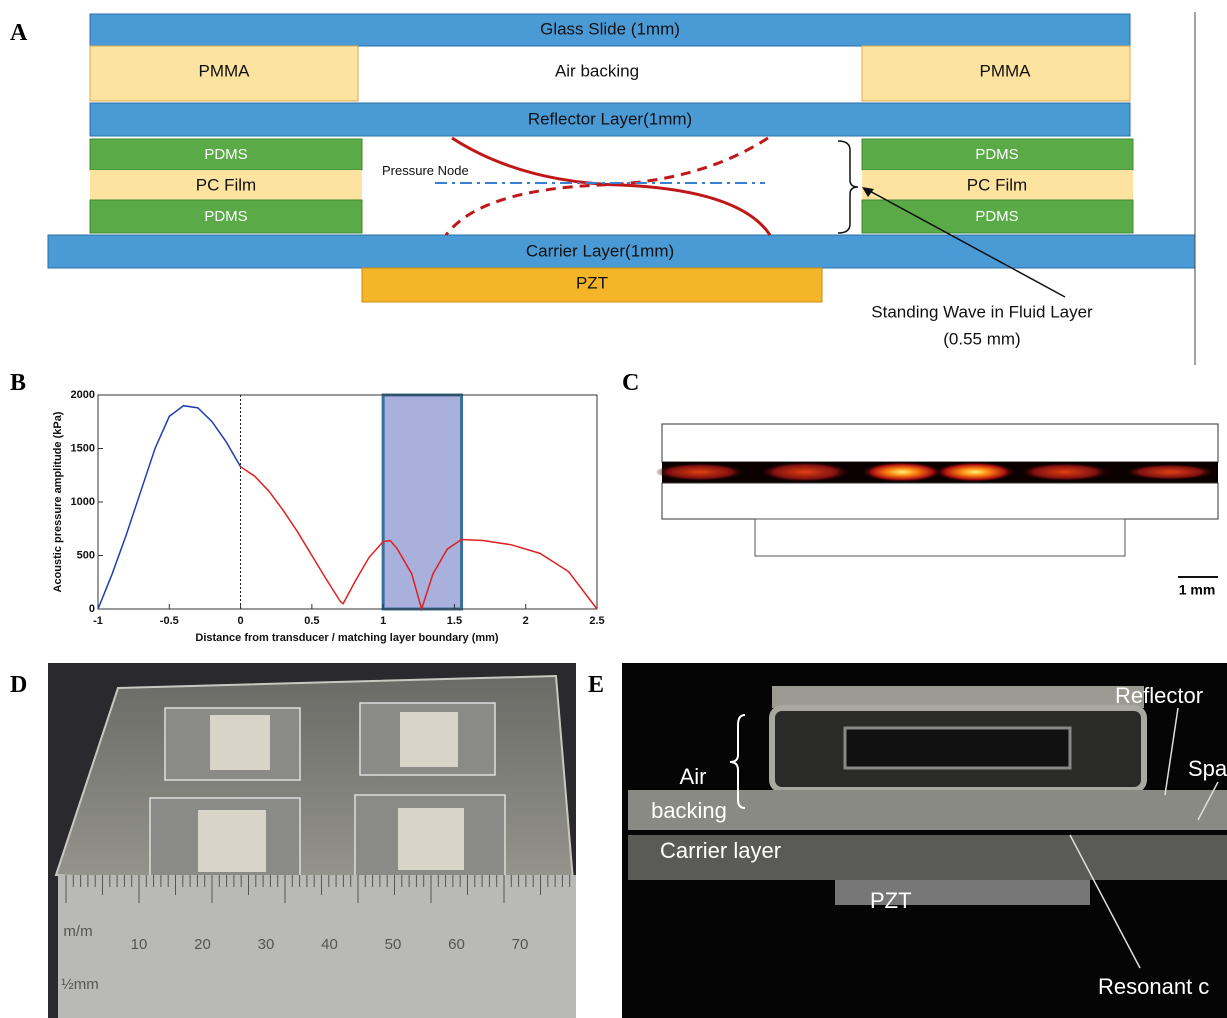  What do you see at coordinates (526, 621) in the screenshot?
I see `x-tick-label: 2` at bounding box center [526, 621].